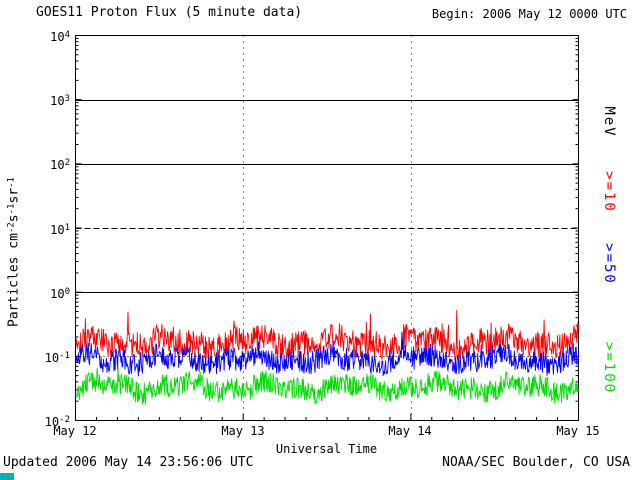 The width and height of the screenshot is (640, 480). Describe the element at coordinates (609, 122) in the screenshot. I see `right-axis-unit-label: MeV` at that location.